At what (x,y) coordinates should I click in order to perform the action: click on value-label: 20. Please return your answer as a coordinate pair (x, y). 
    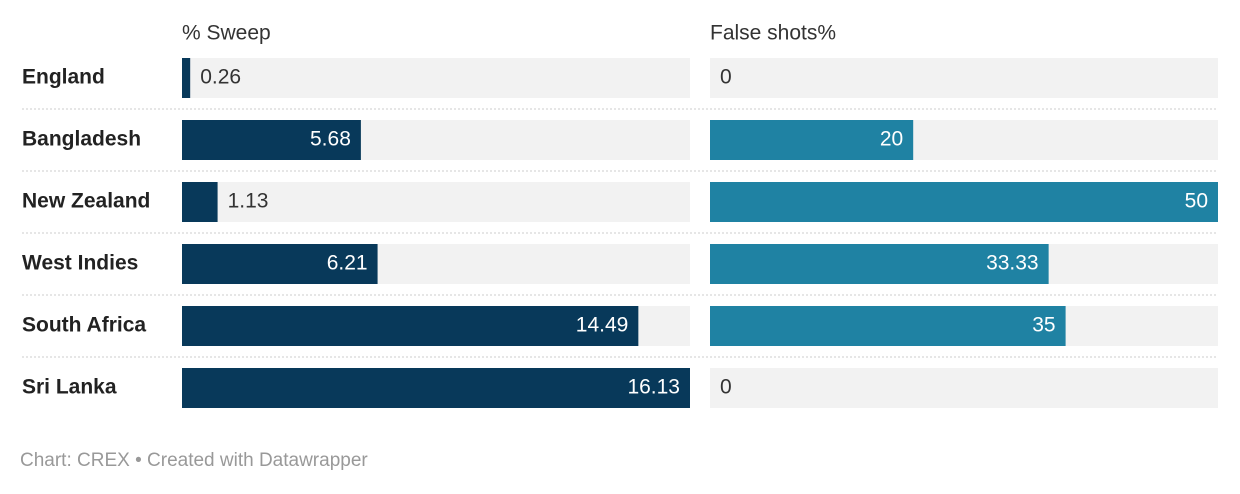
    Looking at the image, I should click on (891, 139).